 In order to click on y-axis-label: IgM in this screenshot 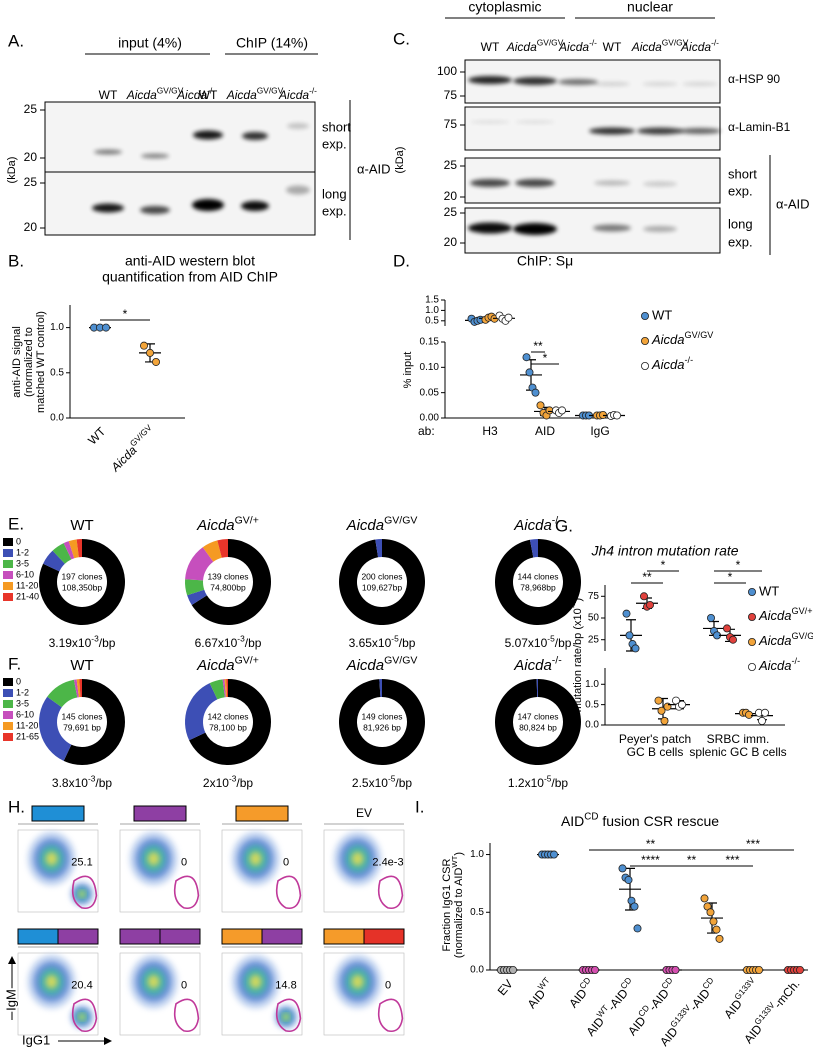, I will do `click(10, 1000)`.